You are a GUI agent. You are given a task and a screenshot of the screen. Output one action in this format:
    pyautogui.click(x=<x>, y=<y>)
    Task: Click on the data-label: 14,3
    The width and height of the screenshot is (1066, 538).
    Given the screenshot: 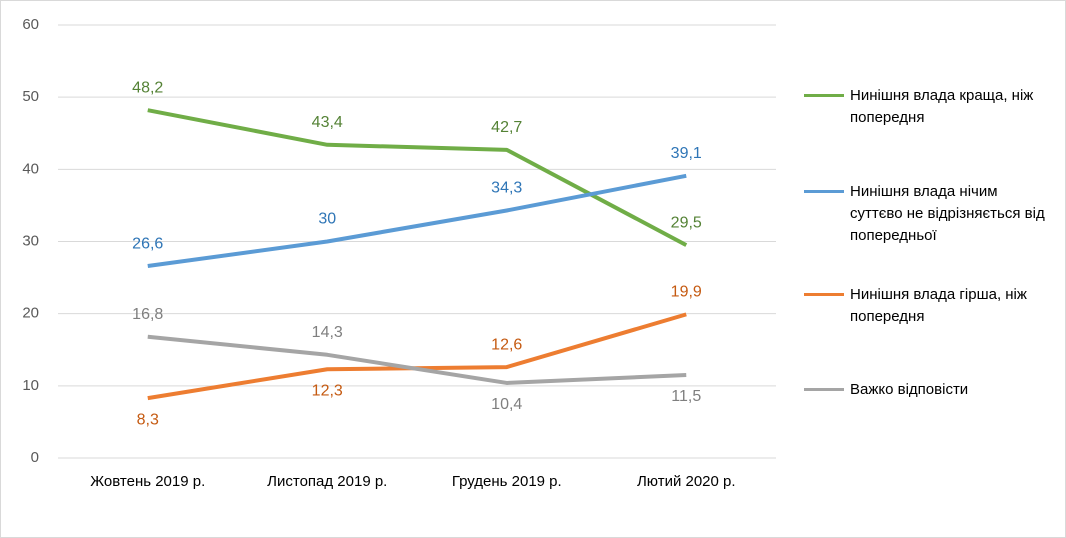 What is the action you would take?
    pyautogui.click(x=327, y=332)
    